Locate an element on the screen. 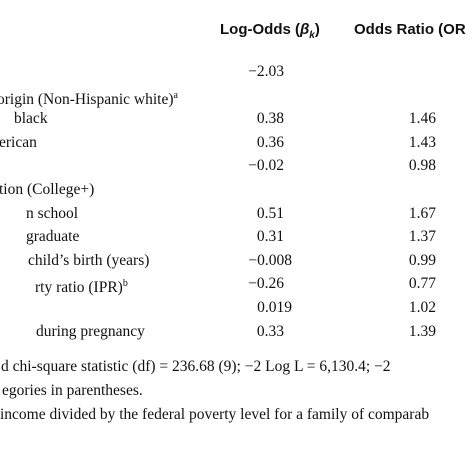 The image size is (474, 474). row-label: origin (Non-Hispanic white)a is located at coordinates (89, 98).